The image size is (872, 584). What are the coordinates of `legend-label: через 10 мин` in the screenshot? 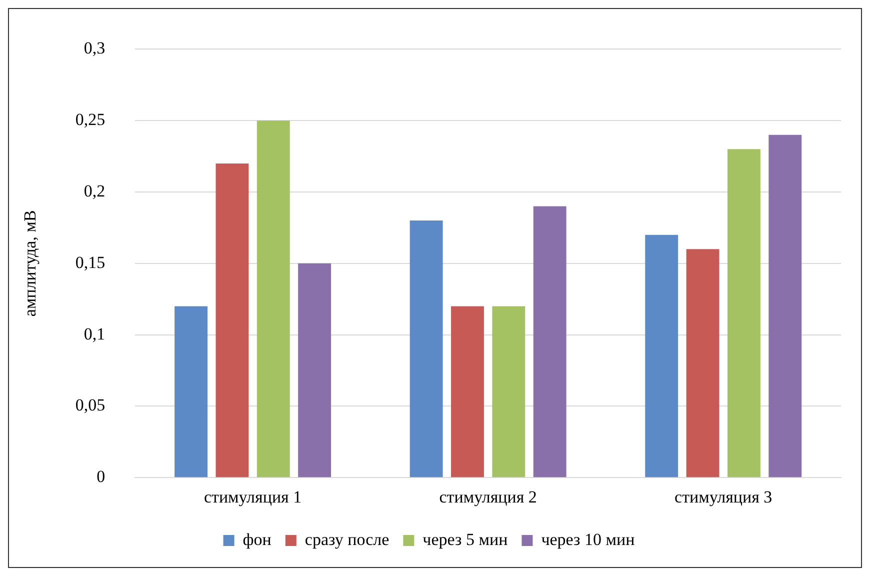 It's located at (588, 539).